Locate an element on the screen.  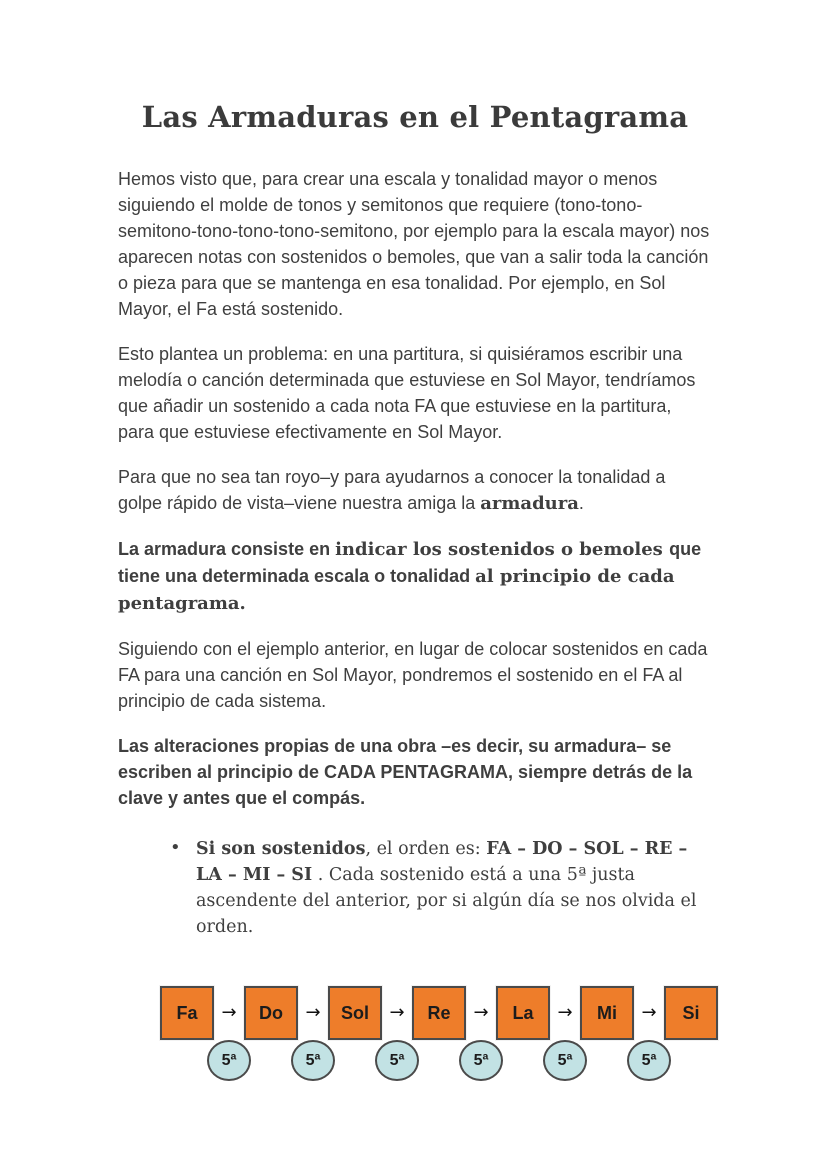
text-run: indicar los sostenidos o bemoles is located at coordinates (502, 549).